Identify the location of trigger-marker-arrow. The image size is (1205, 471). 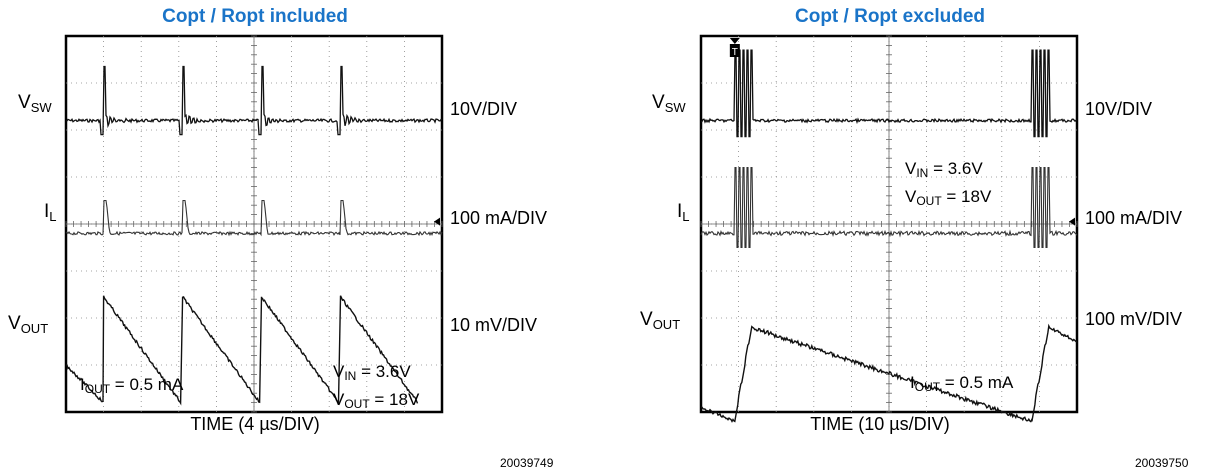
(734, 41).